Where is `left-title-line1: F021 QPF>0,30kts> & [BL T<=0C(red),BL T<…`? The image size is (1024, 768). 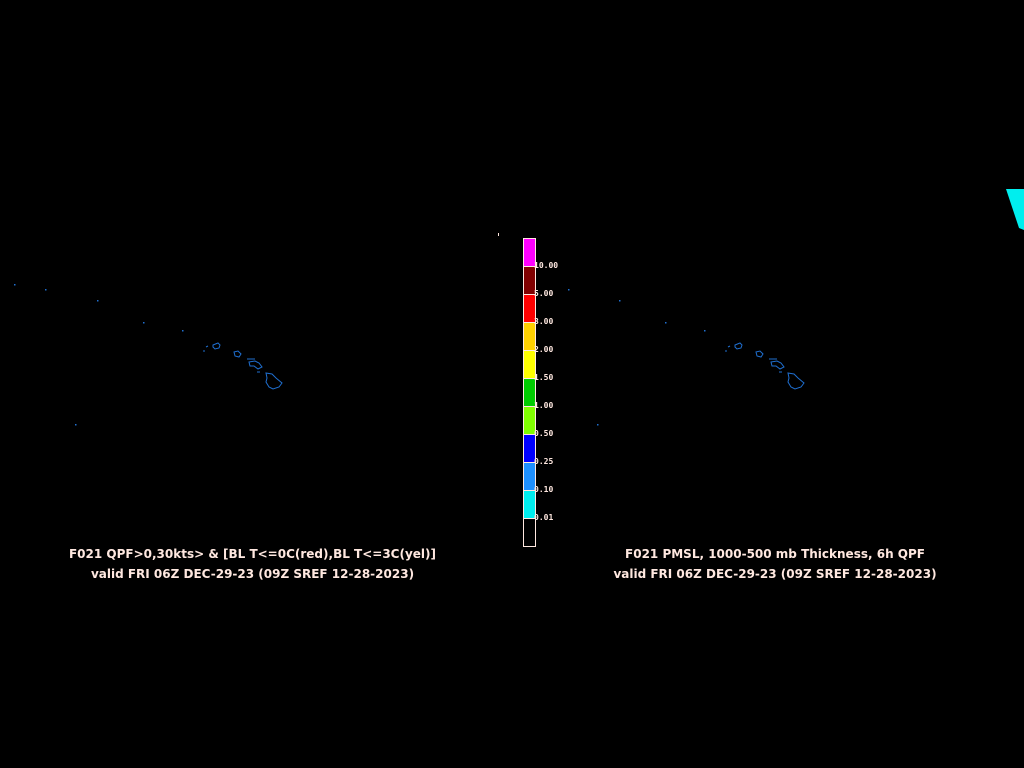
left-title-line1: F021 QPF>0,30kts> & [BL T<=0C(red),BL T<… is located at coordinates (252, 554).